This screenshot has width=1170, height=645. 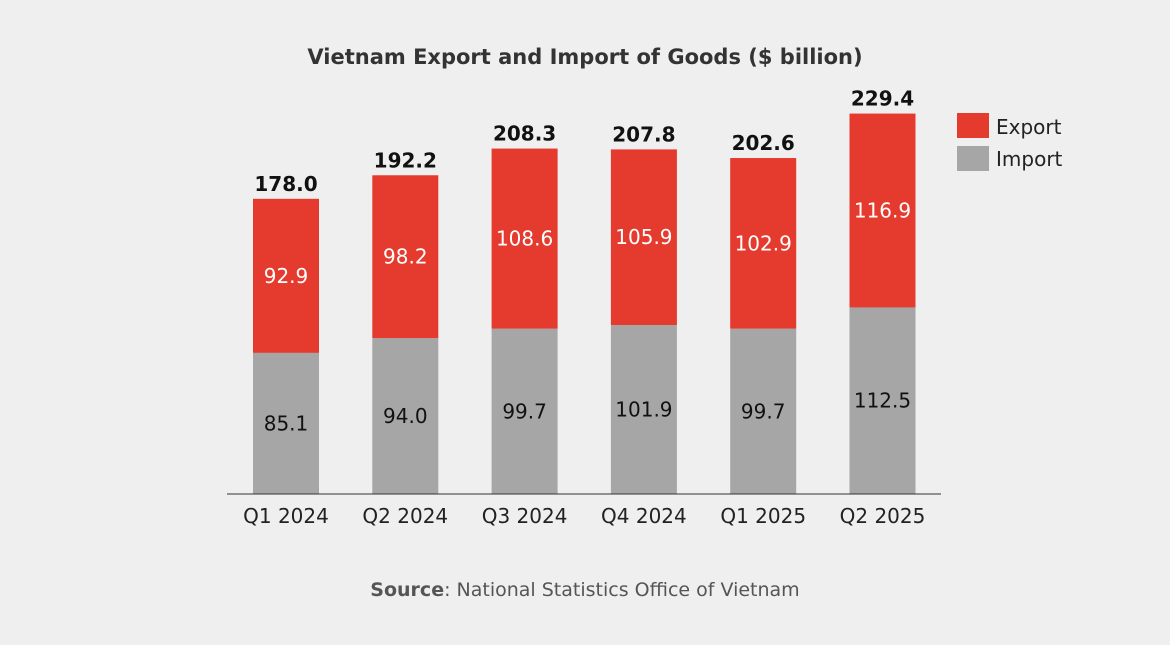 I want to click on total-label: 178.0, so click(x=285, y=184).